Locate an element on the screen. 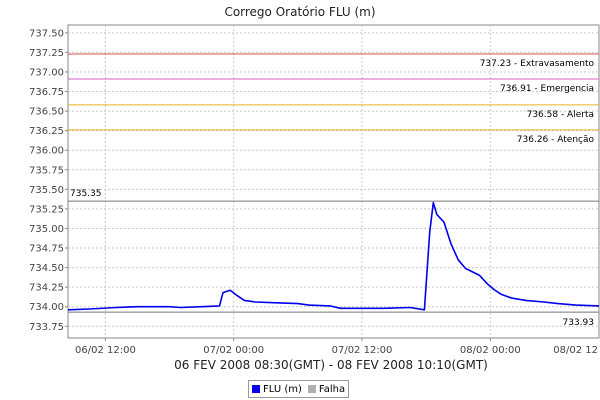  y-tick-label: 736.50 is located at coordinates (46, 112).